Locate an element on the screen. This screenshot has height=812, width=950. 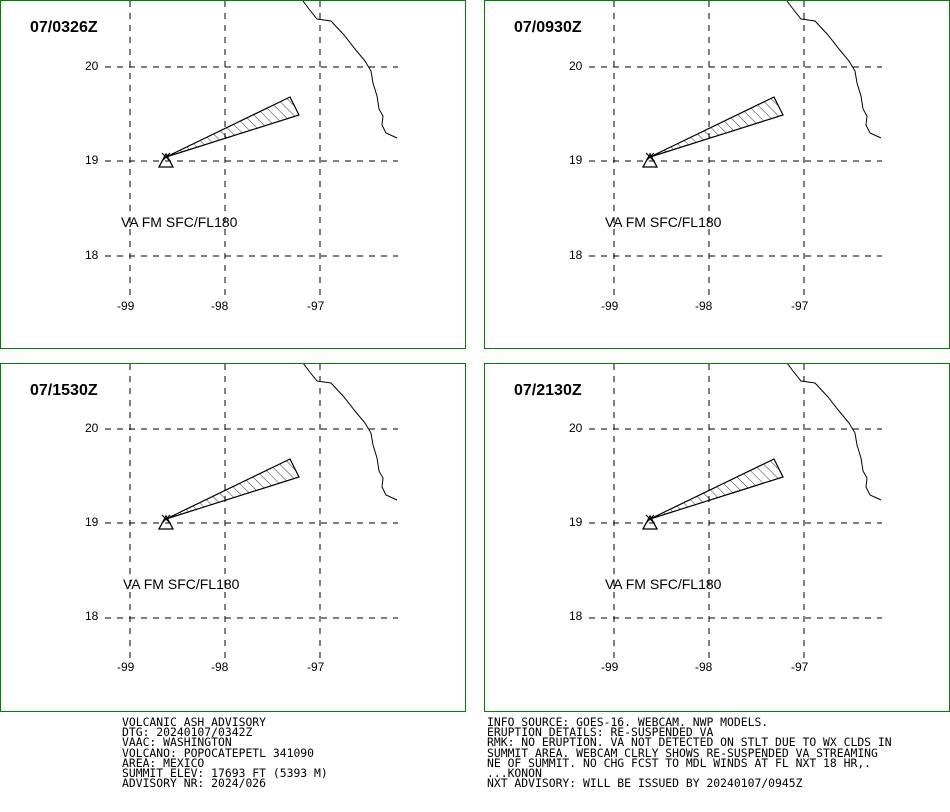
advisory-line: AREA: MEXICO is located at coordinates (163, 762).